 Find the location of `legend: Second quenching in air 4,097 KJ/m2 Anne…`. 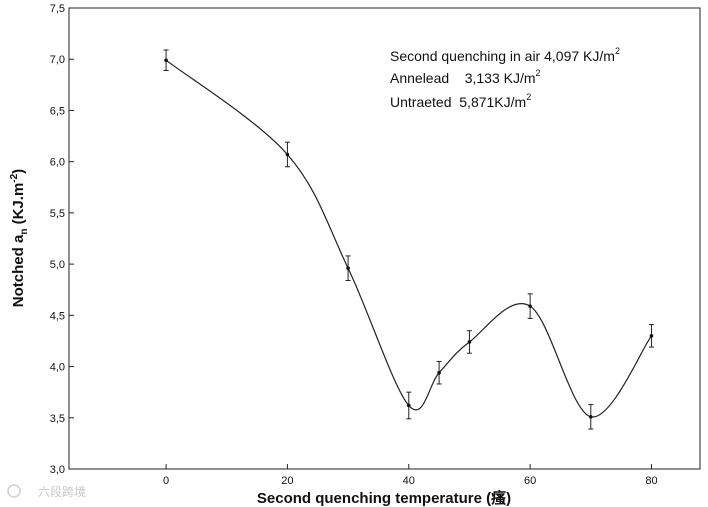

legend: Second quenching in air 4,097 KJ/m2 Anne… is located at coordinates (505, 78).